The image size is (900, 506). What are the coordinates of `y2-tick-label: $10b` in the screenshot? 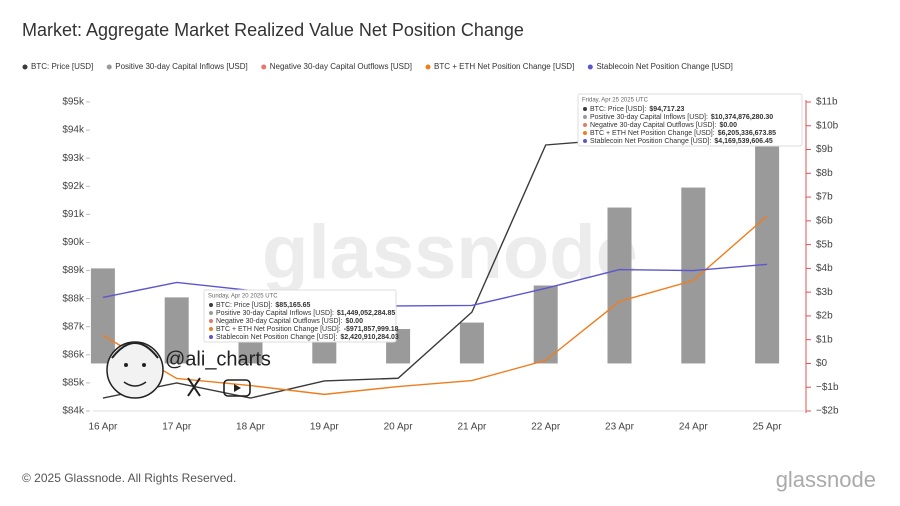 It's located at (827, 125).